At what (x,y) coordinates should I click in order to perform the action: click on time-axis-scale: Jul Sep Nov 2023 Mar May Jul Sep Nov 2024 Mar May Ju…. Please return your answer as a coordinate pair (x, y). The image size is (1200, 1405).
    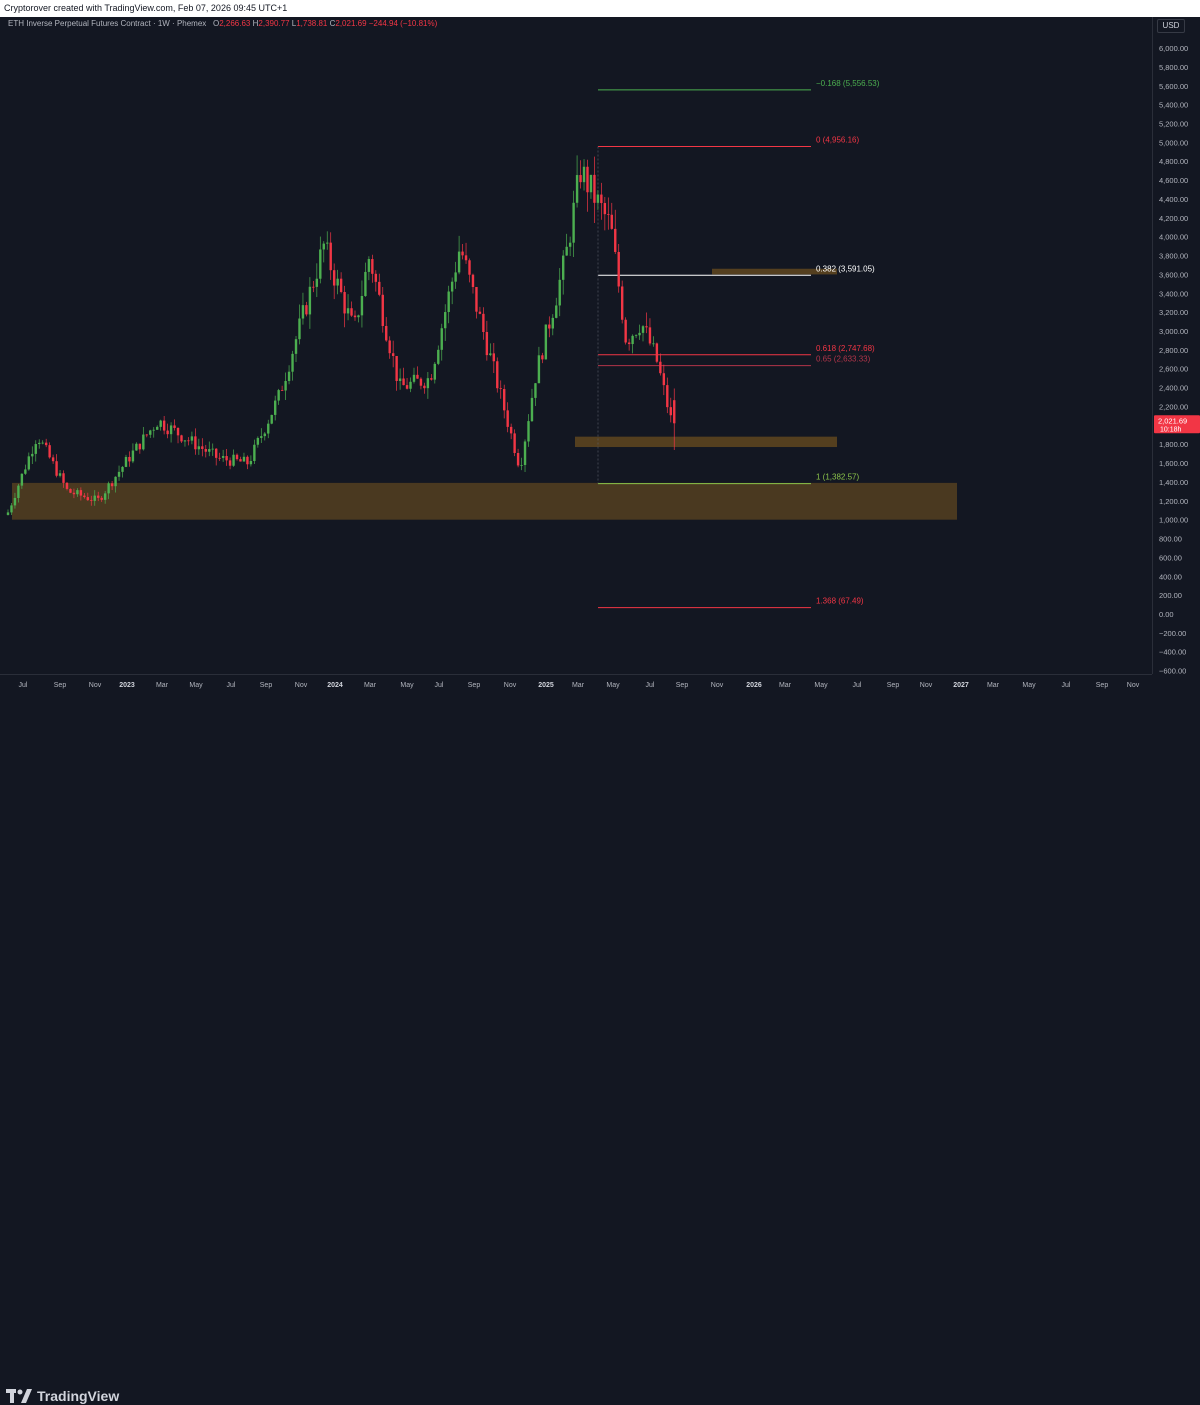
    Looking at the image, I should click on (576, 683).